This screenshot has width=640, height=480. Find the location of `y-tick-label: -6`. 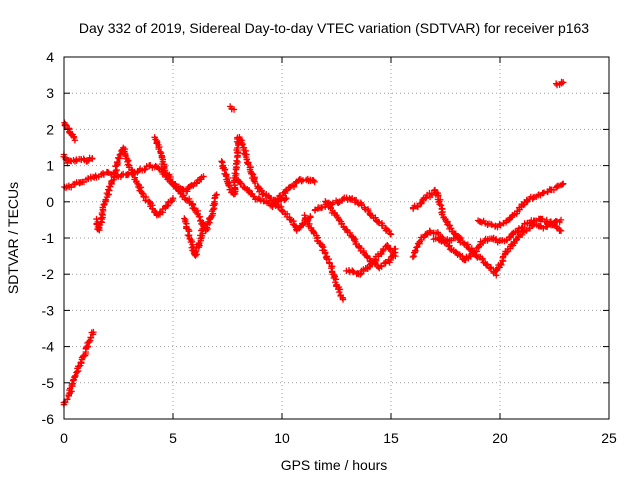

y-tick-label: -6 is located at coordinates (48, 419).